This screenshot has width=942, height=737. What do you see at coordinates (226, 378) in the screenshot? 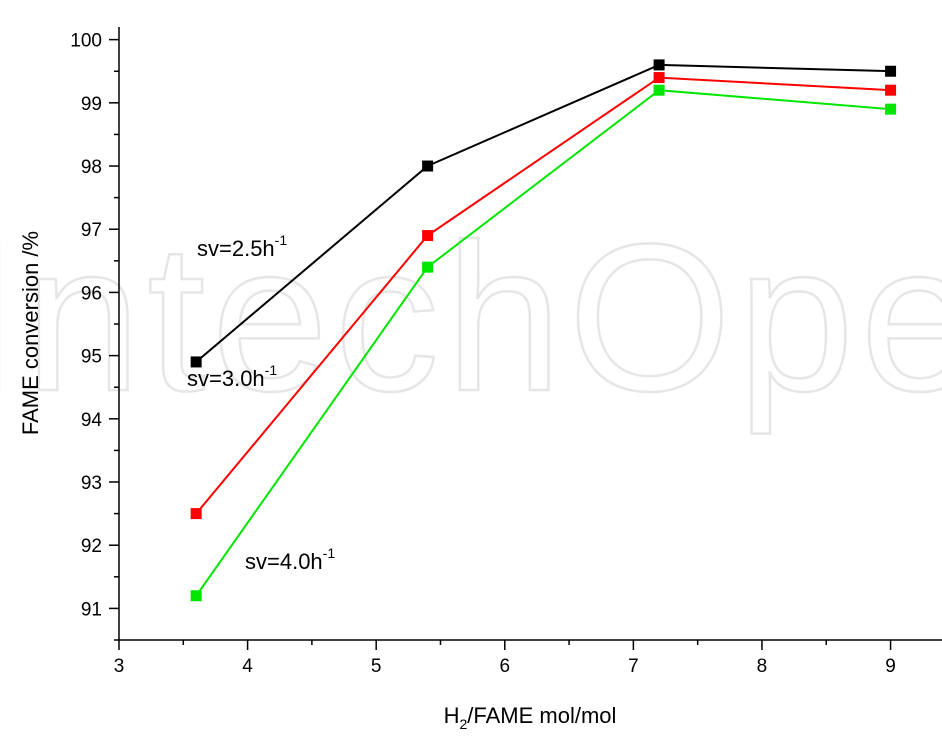
I see `series-label-sv30-main: sv=3.0h` at bounding box center [226, 378].